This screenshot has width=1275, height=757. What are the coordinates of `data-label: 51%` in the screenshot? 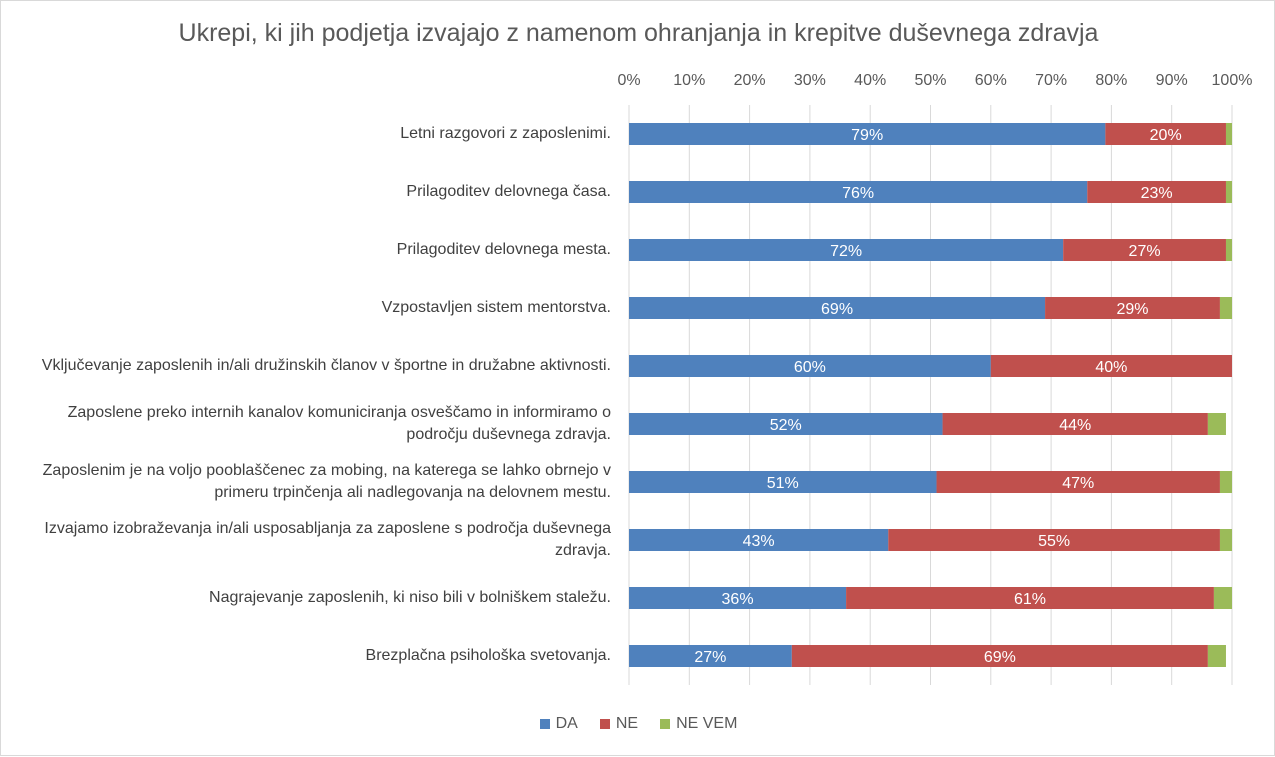 It's located at (783, 483).